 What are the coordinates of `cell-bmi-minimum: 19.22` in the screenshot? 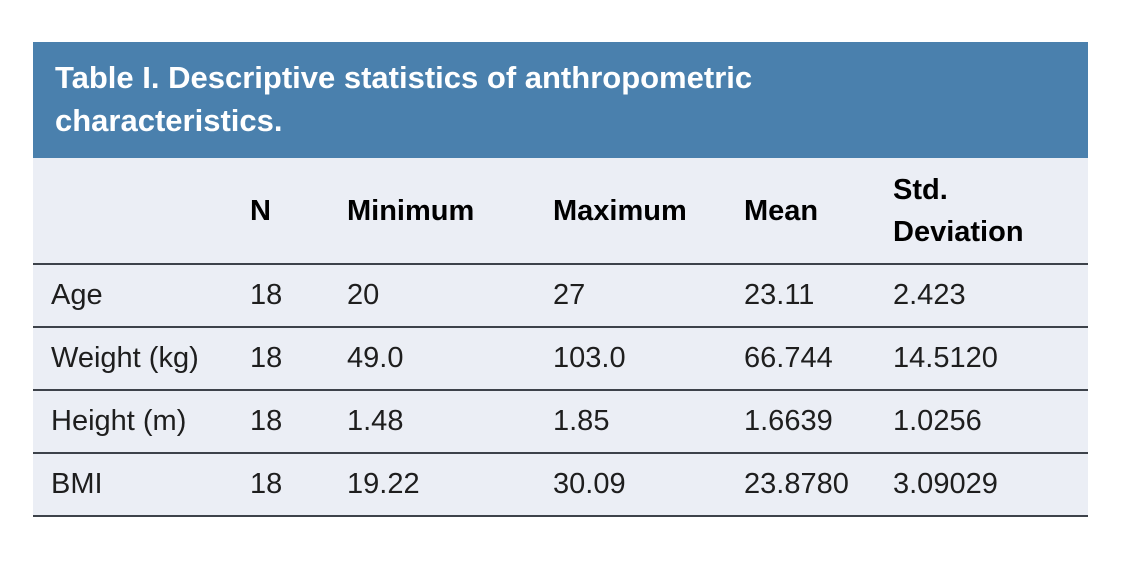 It's located at (450, 485).